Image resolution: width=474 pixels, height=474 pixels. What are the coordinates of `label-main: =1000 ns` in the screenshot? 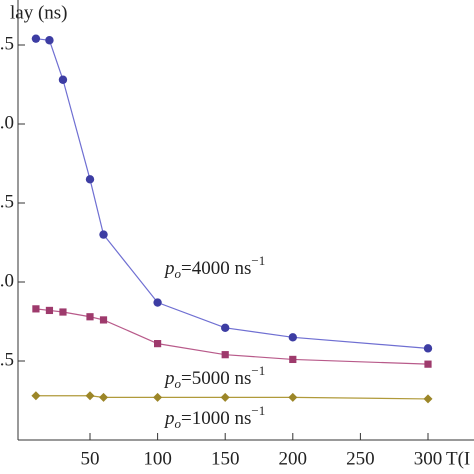 It's located at (216, 418).